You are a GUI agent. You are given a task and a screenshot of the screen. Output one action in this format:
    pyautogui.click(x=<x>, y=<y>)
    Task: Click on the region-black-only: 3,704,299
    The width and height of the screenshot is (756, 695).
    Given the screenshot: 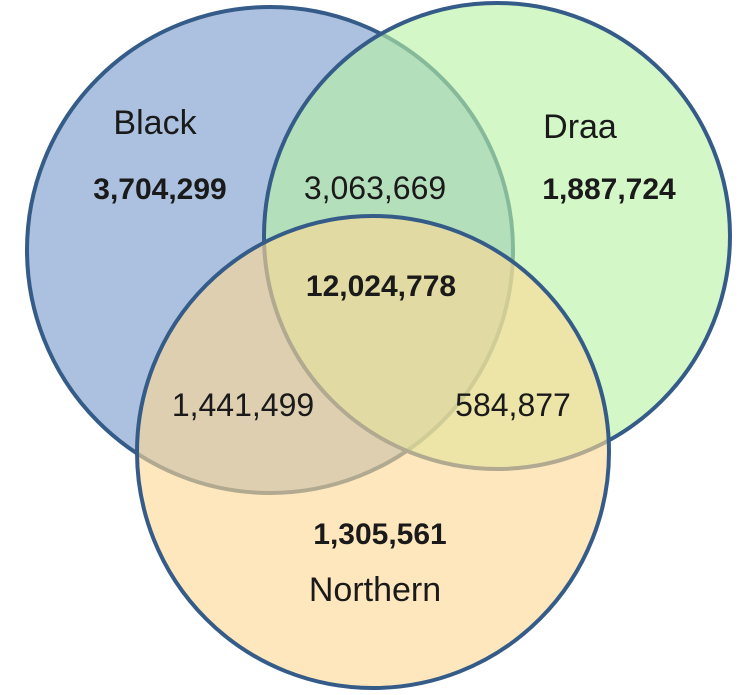 What is the action you would take?
    pyautogui.click(x=159, y=189)
    